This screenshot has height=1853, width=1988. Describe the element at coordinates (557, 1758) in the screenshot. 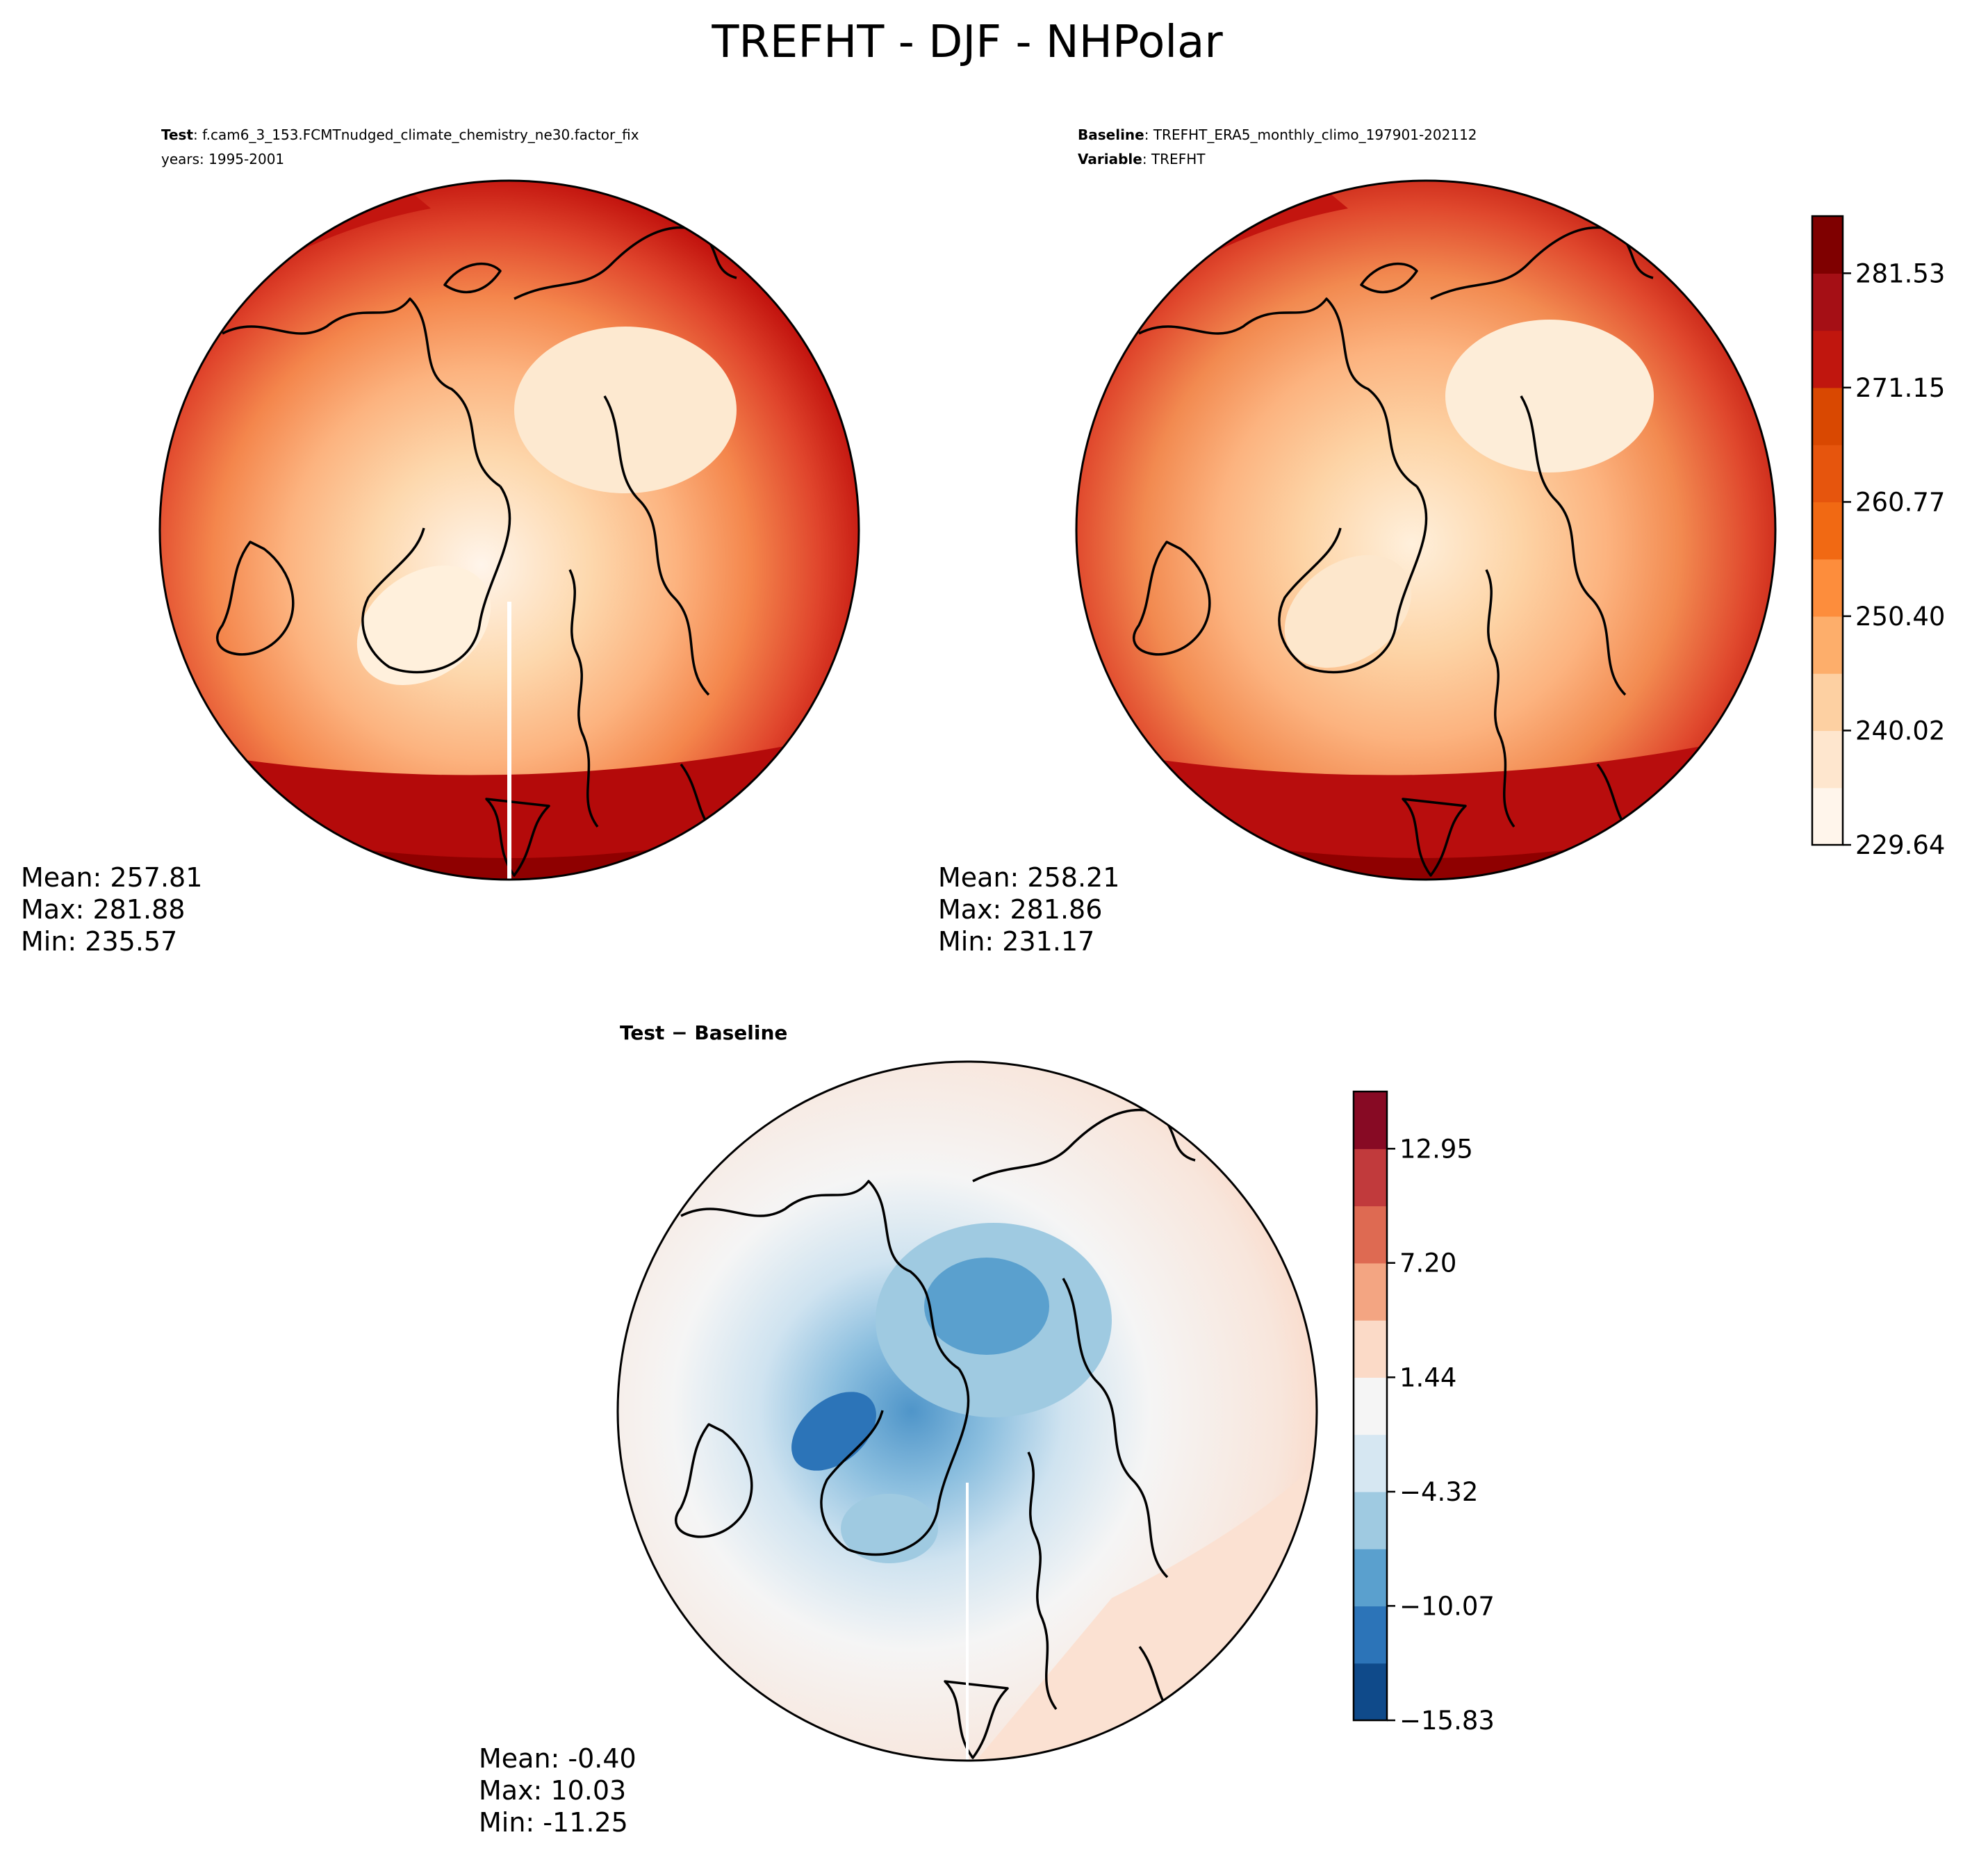

I see `diff-mean-stat: Mean: -0.40` at that location.